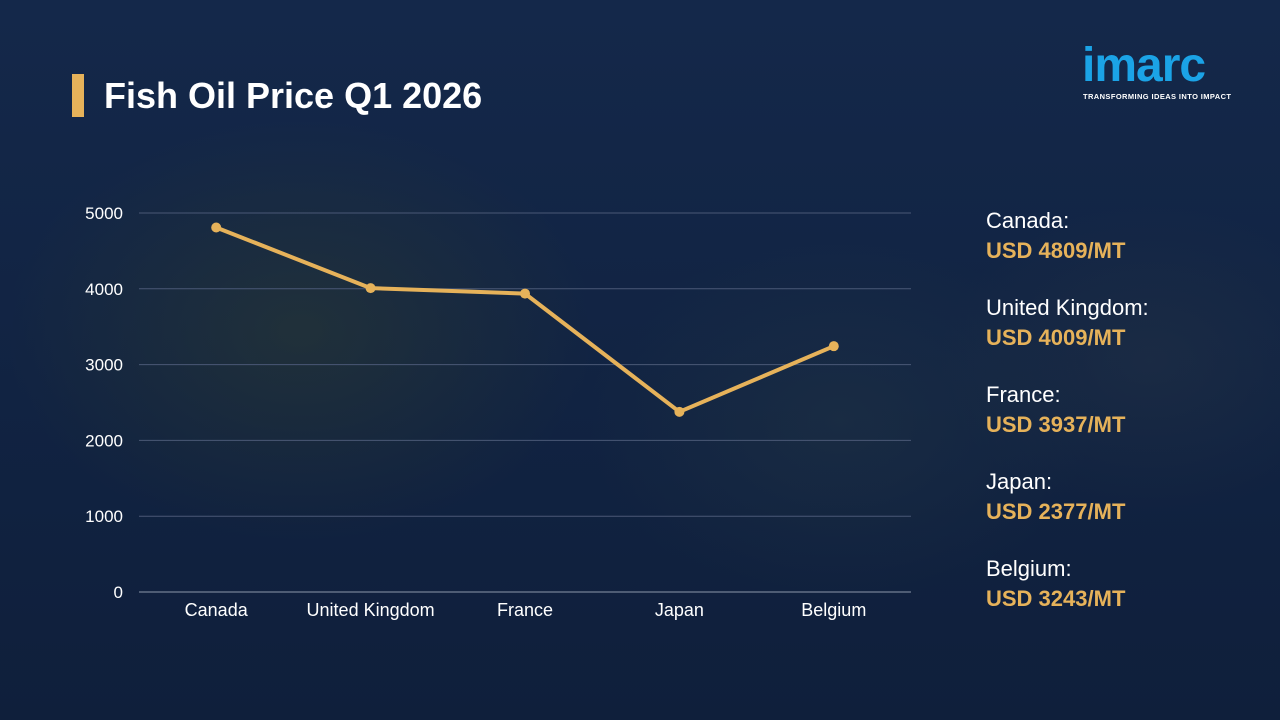 This screenshot has width=1280, height=720. Describe the element at coordinates (78, 95) in the screenshot. I see `title-accent-bar` at that location.